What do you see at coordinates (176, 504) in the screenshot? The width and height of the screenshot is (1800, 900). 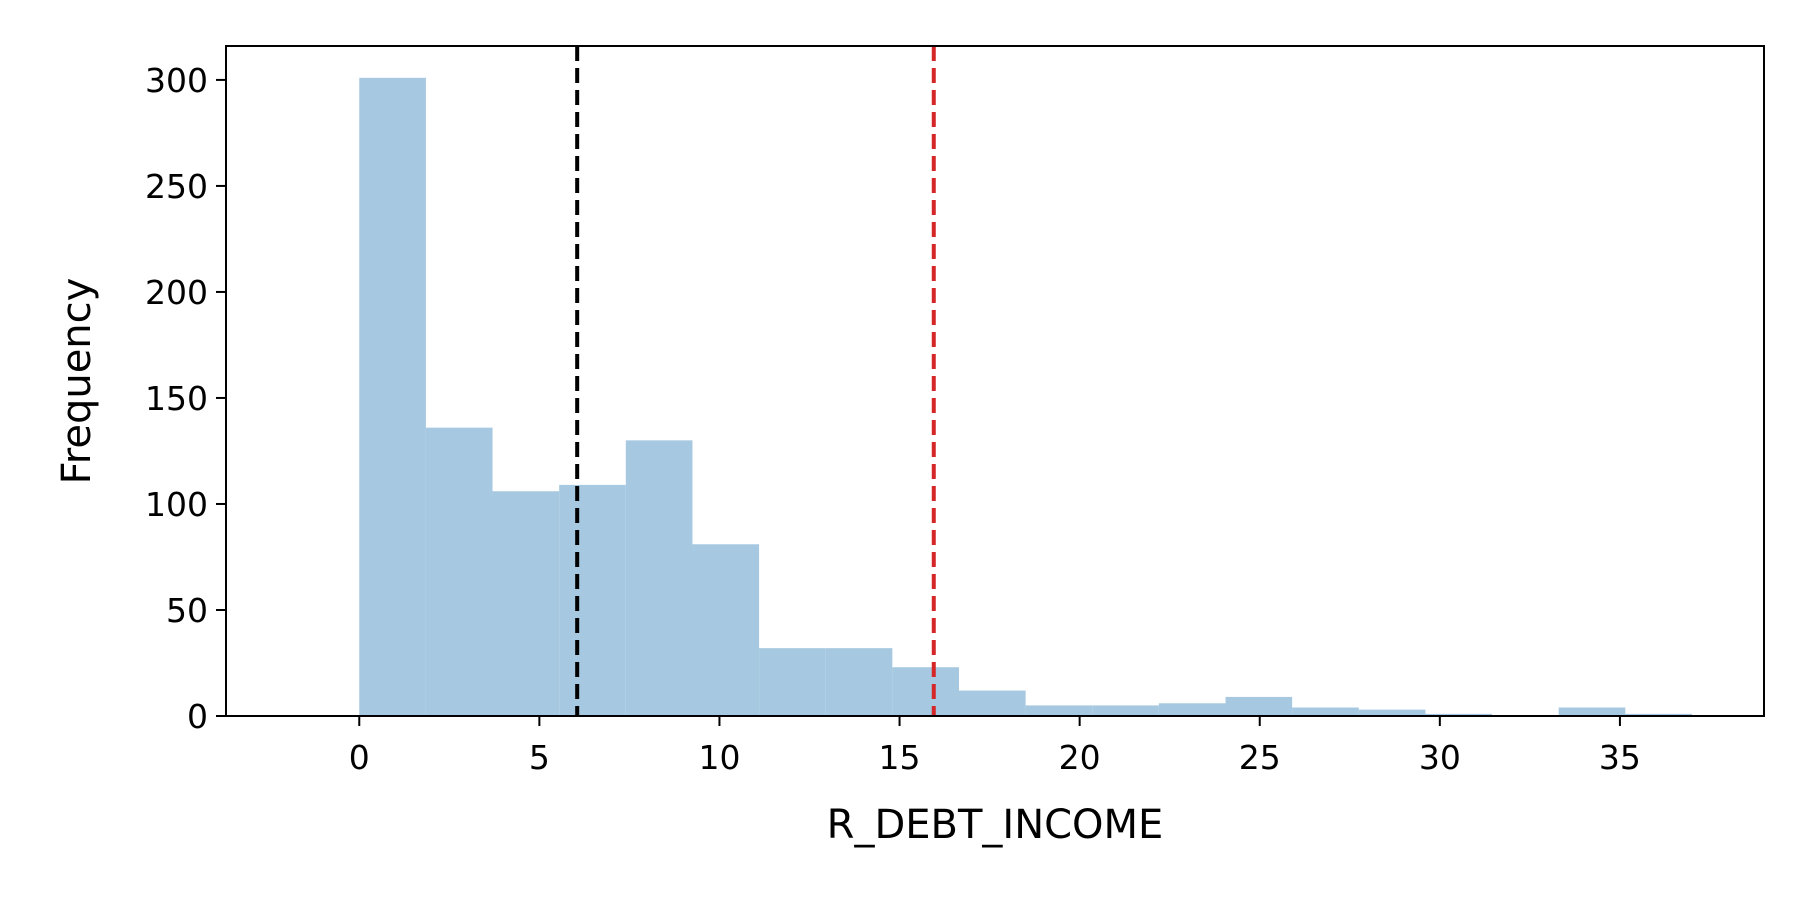 I see `y-tick-label: 100` at bounding box center [176, 504].